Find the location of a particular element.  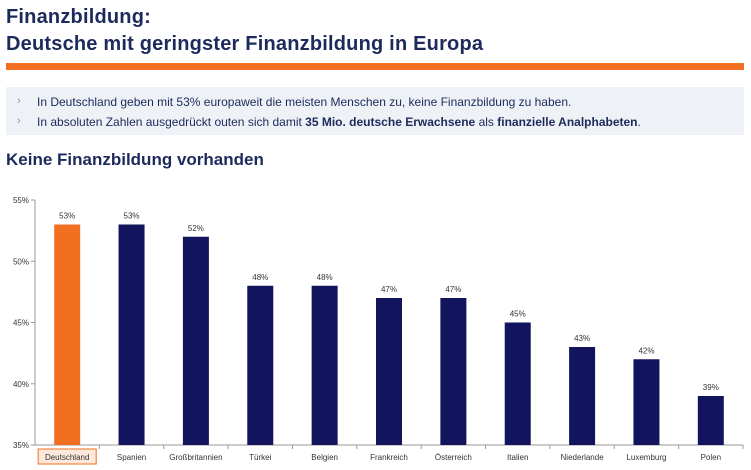

x-tick-label: Luxemburg is located at coordinates (646, 457).